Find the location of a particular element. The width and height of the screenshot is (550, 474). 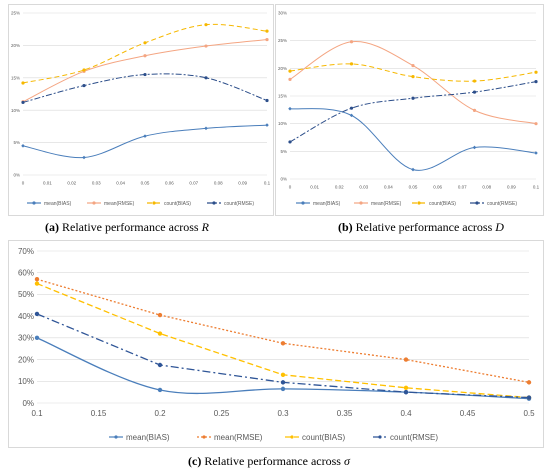

y-tick-label: 0% is located at coordinates (283, 179).